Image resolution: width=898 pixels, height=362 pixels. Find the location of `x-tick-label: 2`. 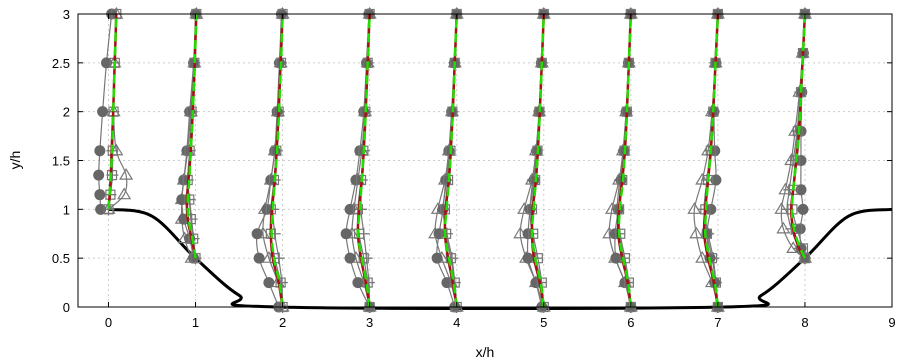

x-tick-label: 2 is located at coordinates (282, 322).